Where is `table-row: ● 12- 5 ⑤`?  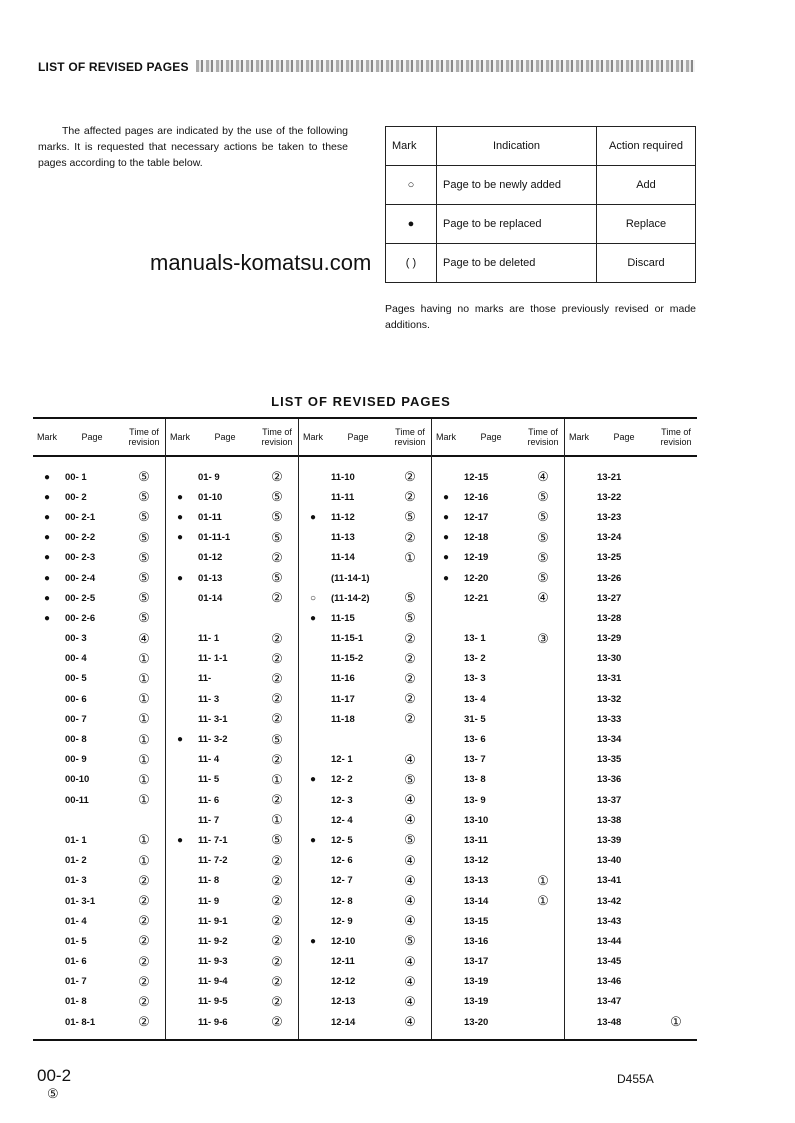 table-row: ● 12- 5 ⑤ is located at coordinates (365, 840).